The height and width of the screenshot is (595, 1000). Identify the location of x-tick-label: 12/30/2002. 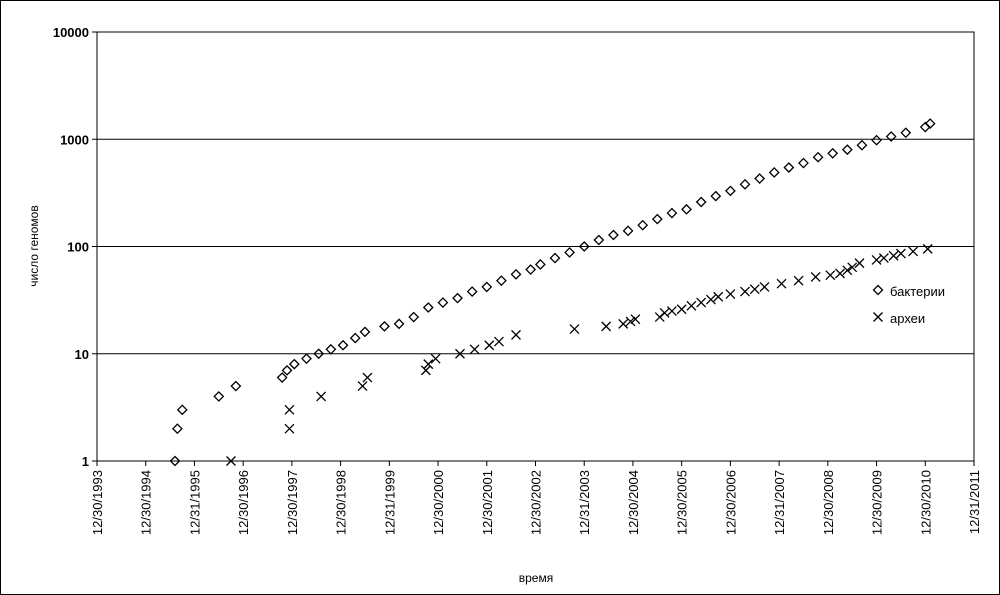
(536, 502).